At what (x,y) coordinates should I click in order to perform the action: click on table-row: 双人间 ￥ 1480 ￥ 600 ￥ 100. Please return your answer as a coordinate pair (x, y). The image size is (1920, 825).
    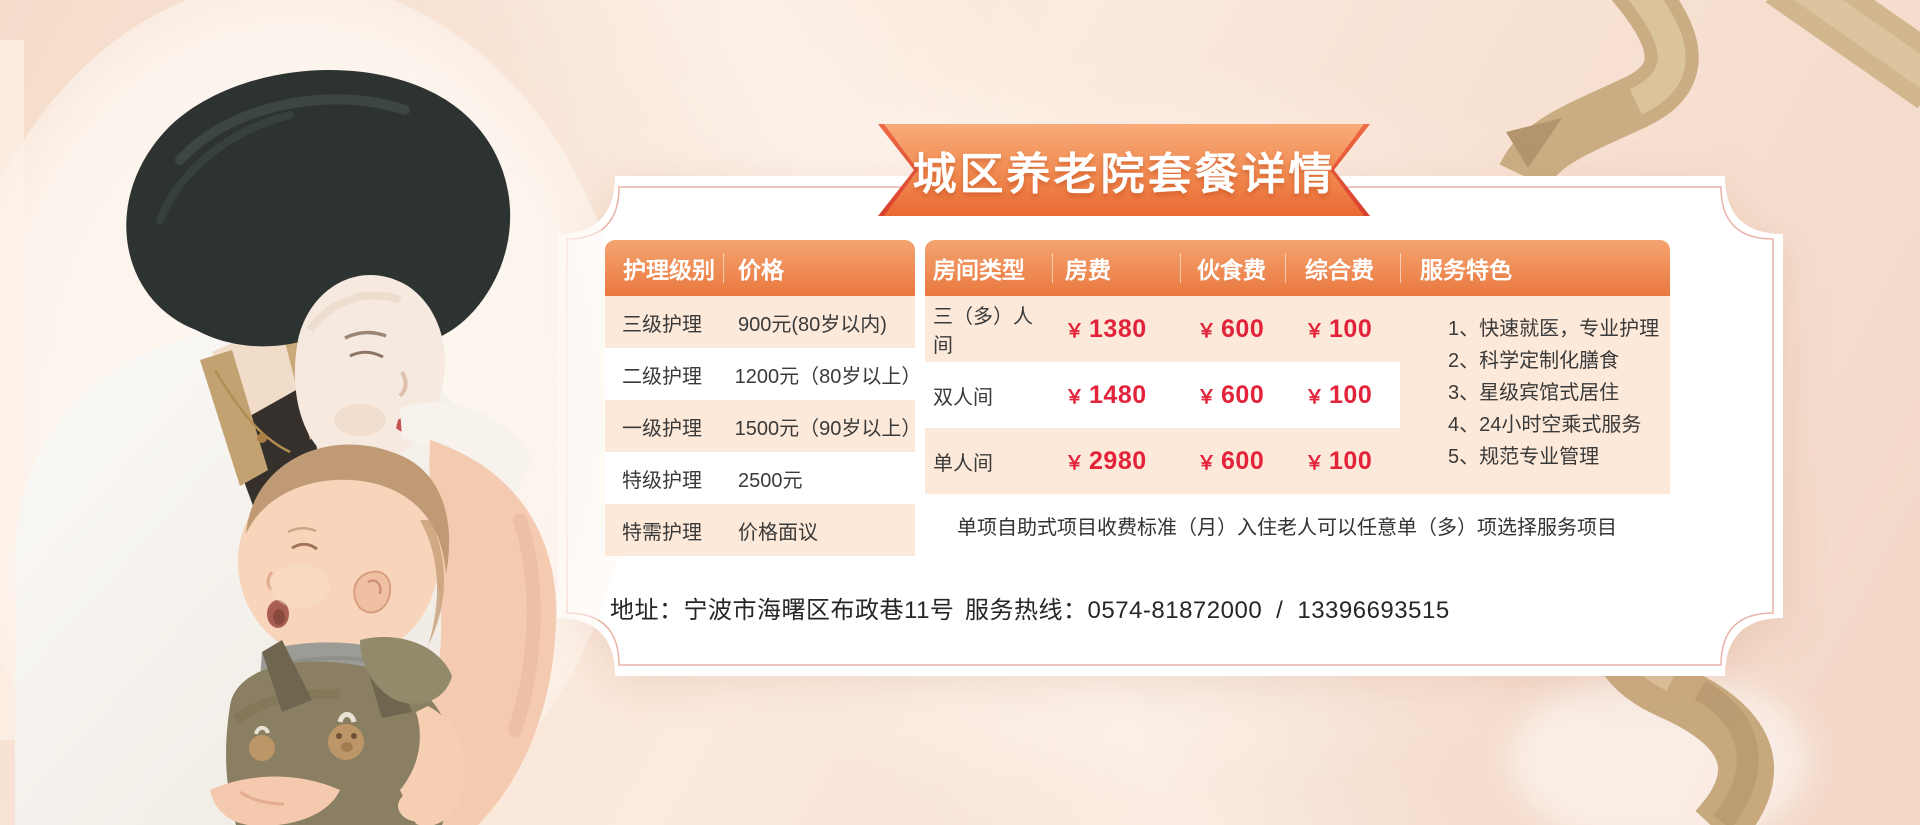
    Looking at the image, I should click on (1162, 395).